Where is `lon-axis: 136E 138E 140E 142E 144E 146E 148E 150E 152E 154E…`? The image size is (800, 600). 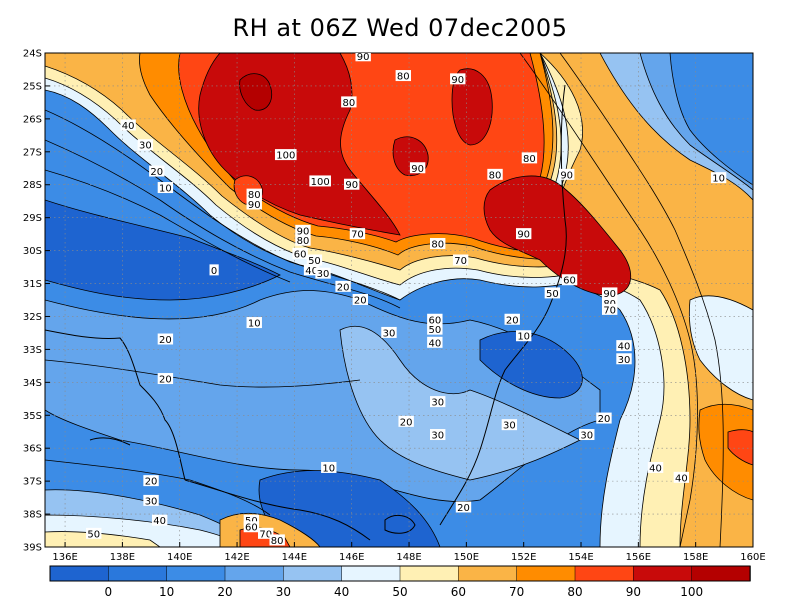 lon-axis: 136E 138E 140E 142E 144E 146E 148E 150E 152E 154E… is located at coordinates (409, 552).